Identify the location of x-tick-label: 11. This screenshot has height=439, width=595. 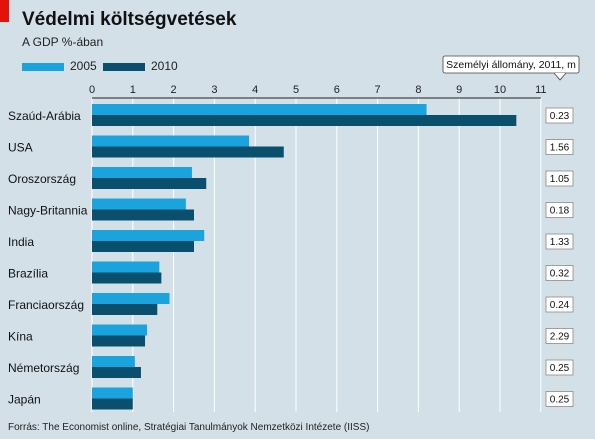
(540, 90).